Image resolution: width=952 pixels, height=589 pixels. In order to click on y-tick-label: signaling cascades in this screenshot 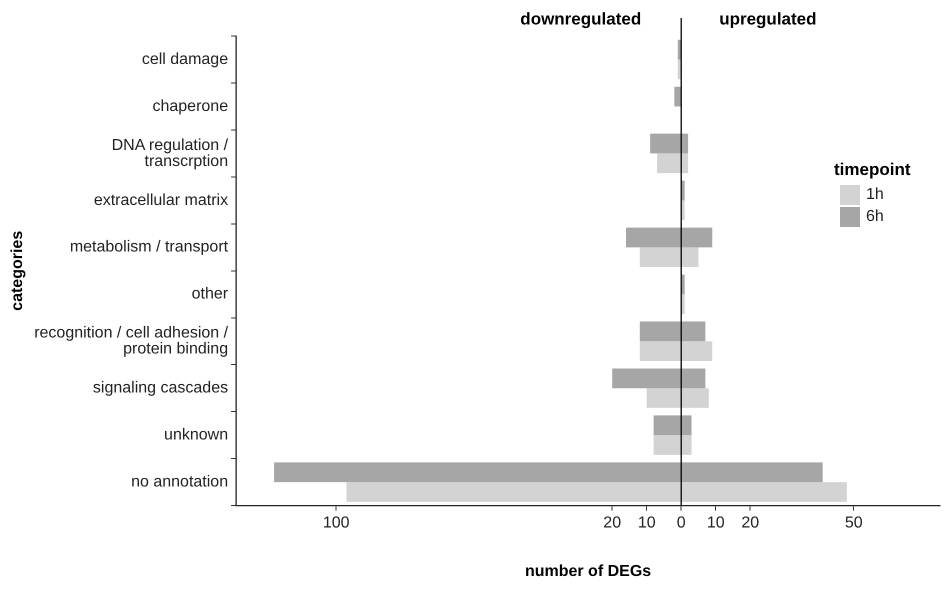, I will do `click(160, 388)`.